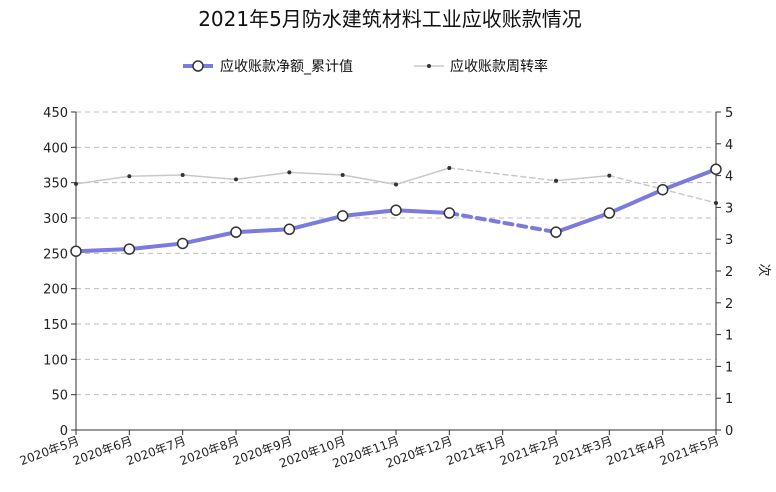 The height and width of the screenshot is (492, 776). Describe the element at coordinates (729, 431) in the screenshot. I see `y-right-tick-label: 0` at that location.